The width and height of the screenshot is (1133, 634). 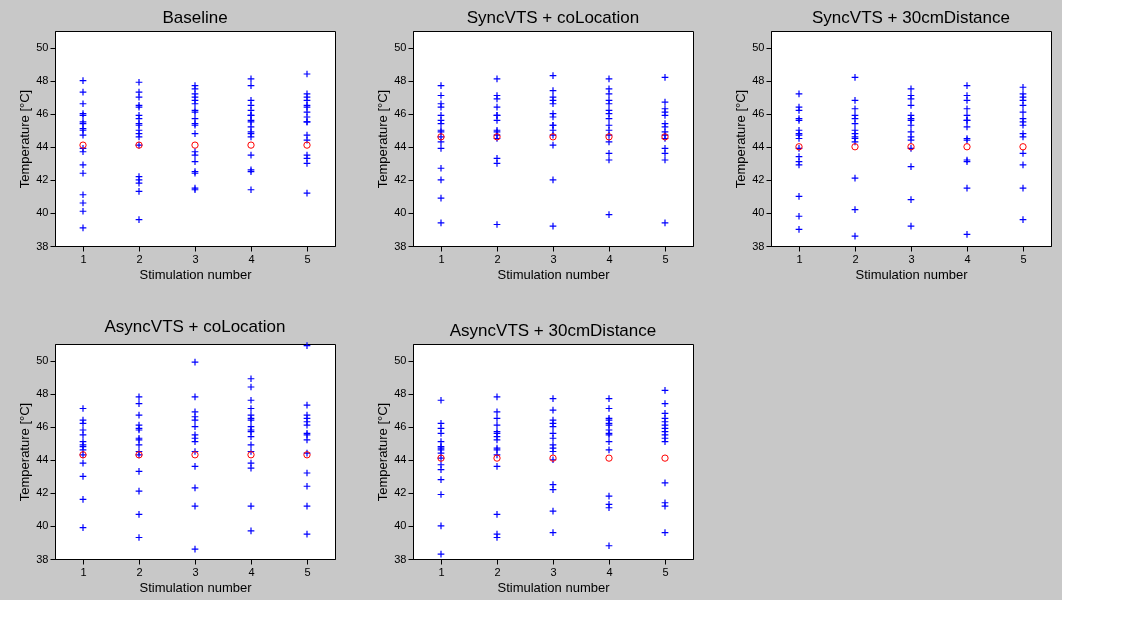 I want to click on chart-title: SyncVTS + 30cmDistance, so click(x=911, y=17).